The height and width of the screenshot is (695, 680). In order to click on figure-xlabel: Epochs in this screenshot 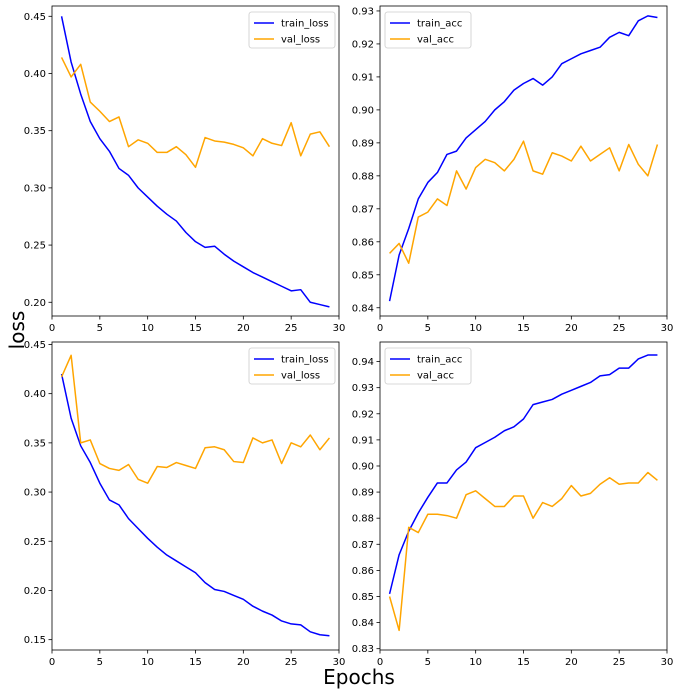, I will do `click(359, 677)`.